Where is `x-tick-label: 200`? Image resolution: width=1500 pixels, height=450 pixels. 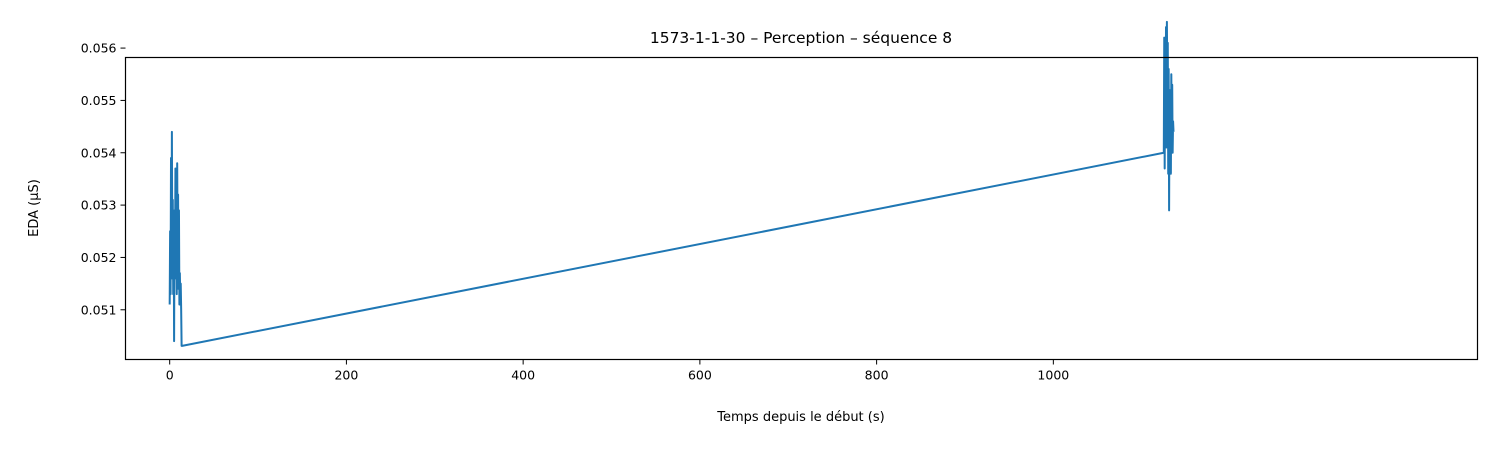
x-tick-label: 200 is located at coordinates (346, 375).